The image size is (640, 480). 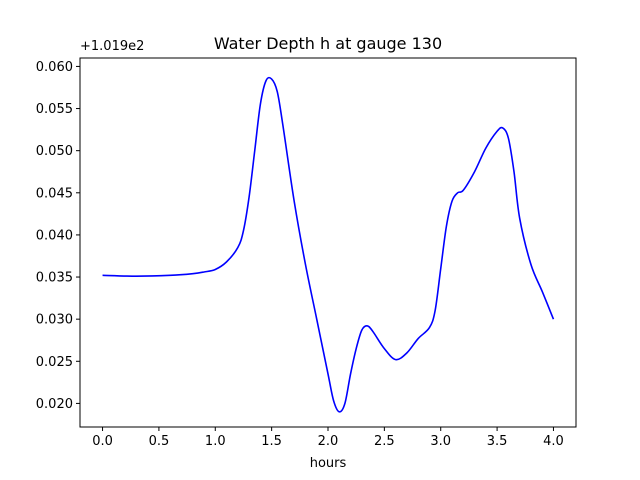 I want to click on x-tick-label: 2.0, so click(x=328, y=441).